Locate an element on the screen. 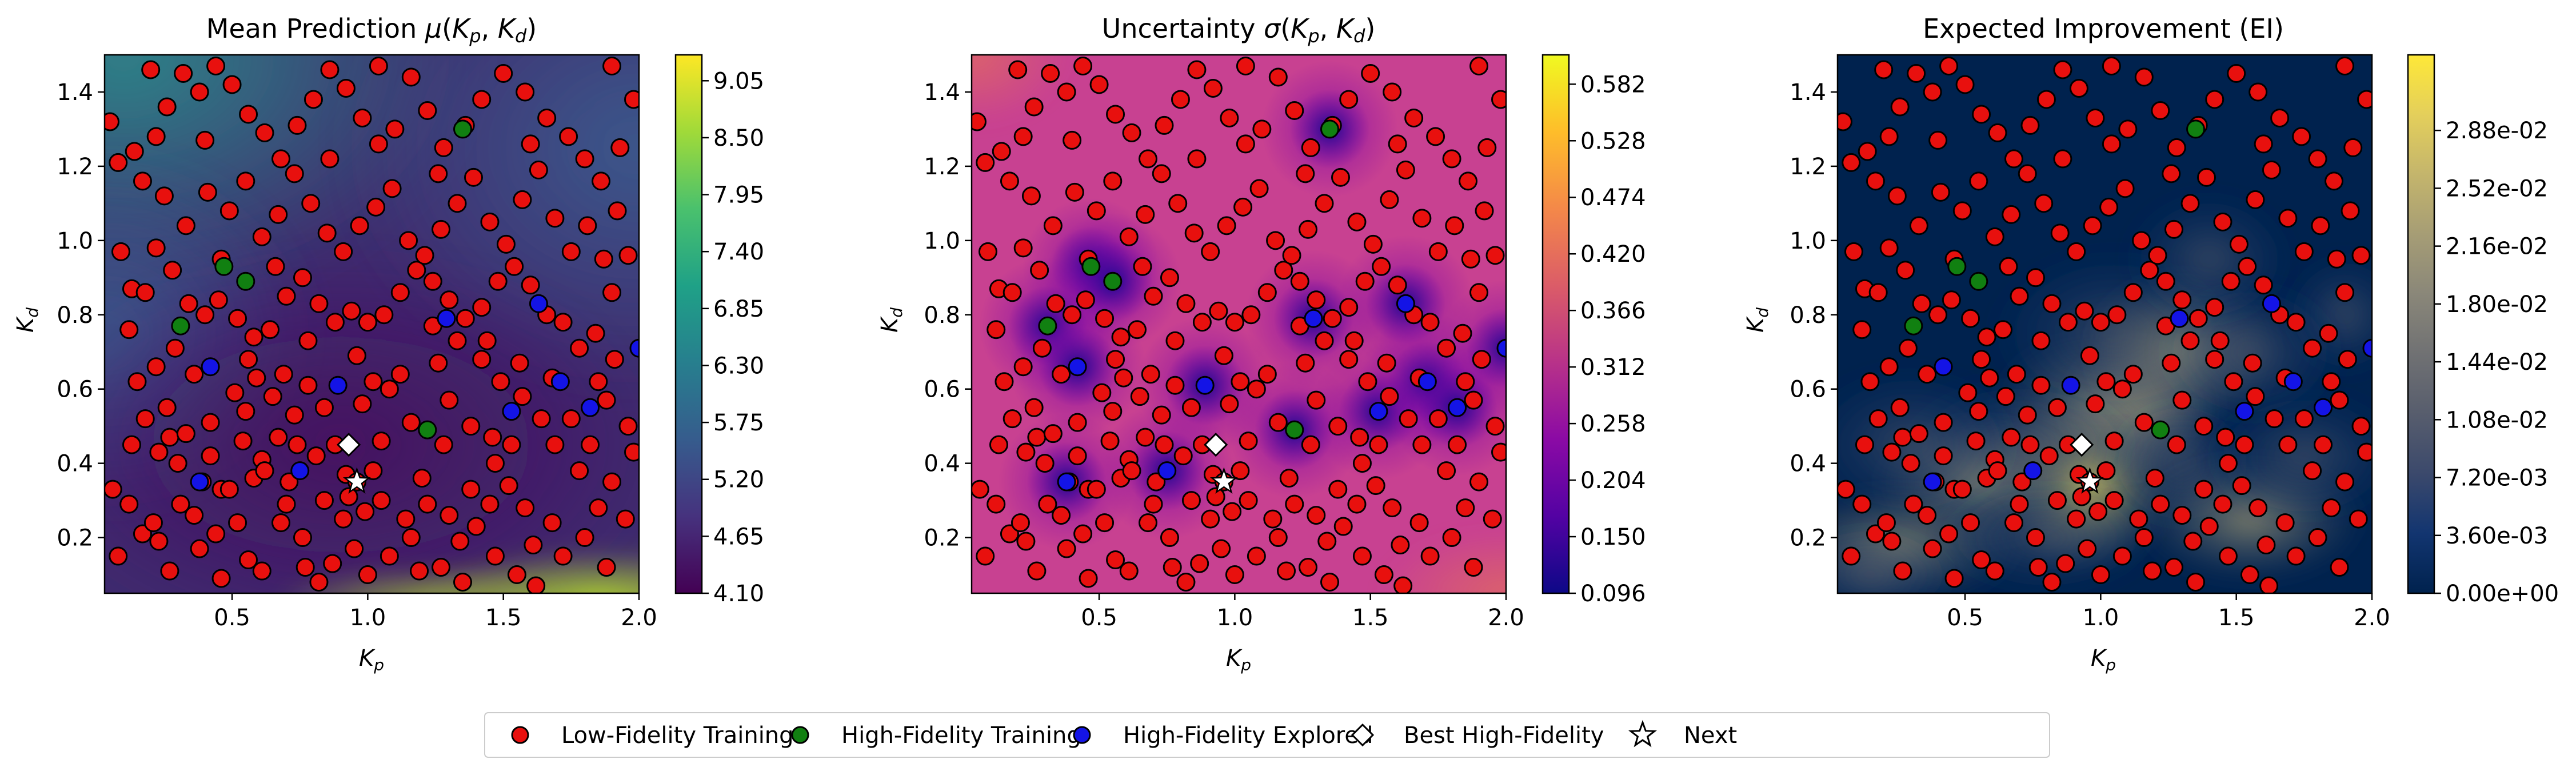 The width and height of the screenshot is (2576, 771). heatmap-mean is located at coordinates (372, 324).